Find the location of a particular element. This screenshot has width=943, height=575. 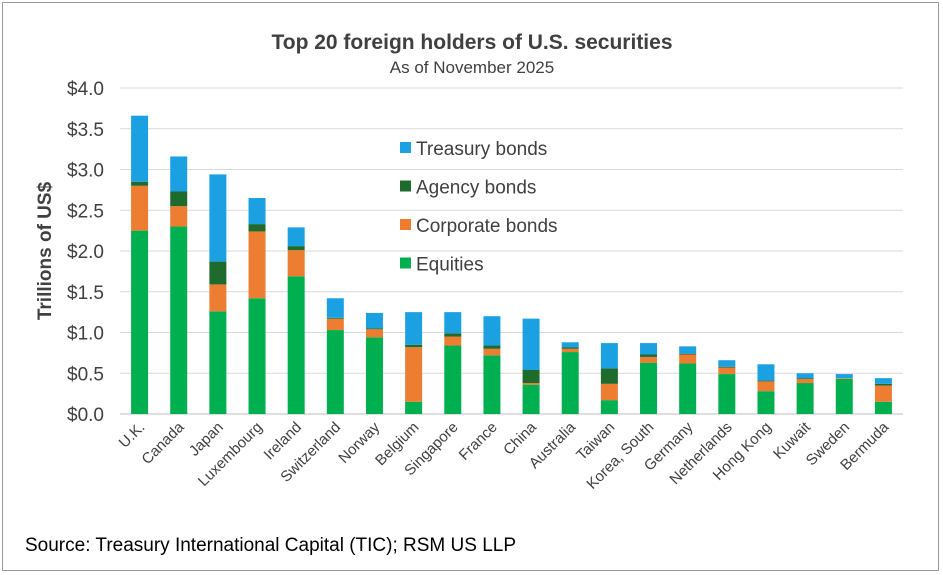

legend-swatch-corporate-bonds is located at coordinates (405, 224).